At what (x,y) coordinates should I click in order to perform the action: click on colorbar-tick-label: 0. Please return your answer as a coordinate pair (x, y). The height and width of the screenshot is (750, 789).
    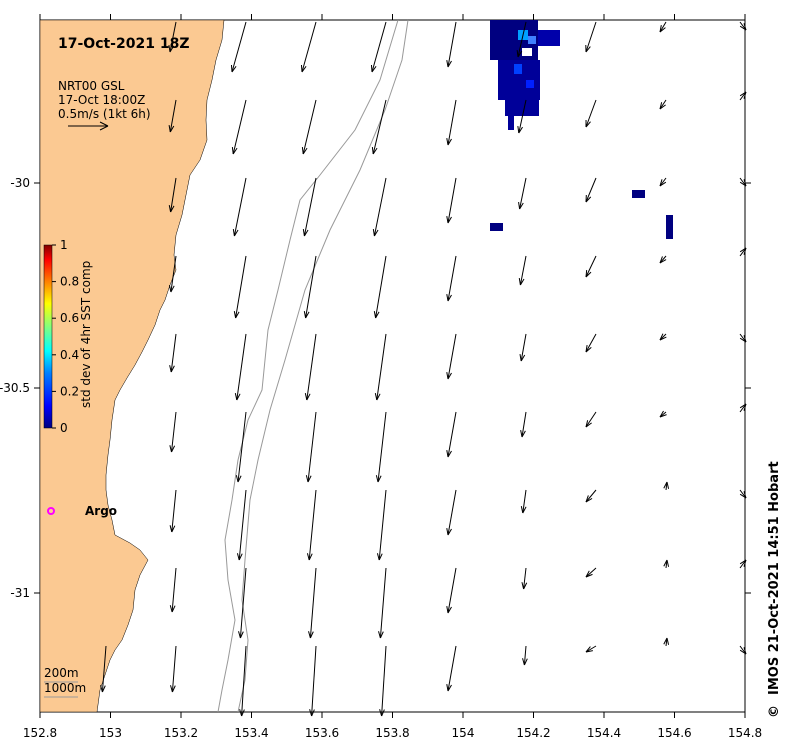
    Looking at the image, I should click on (64, 428).